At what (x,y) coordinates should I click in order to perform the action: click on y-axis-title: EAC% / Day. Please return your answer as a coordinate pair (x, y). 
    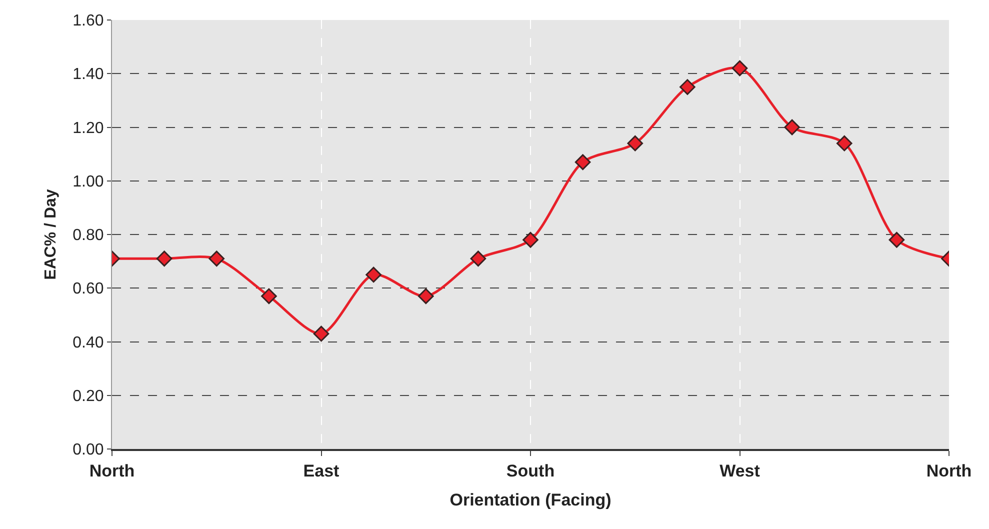
    Looking at the image, I should click on (51, 234).